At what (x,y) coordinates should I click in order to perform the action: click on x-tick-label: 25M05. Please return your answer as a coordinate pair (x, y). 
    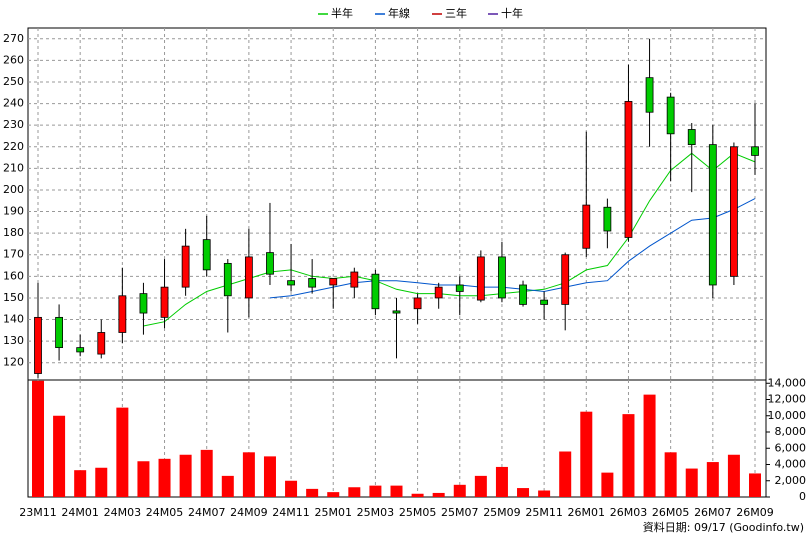
    Looking at the image, I should click on (418, 512).